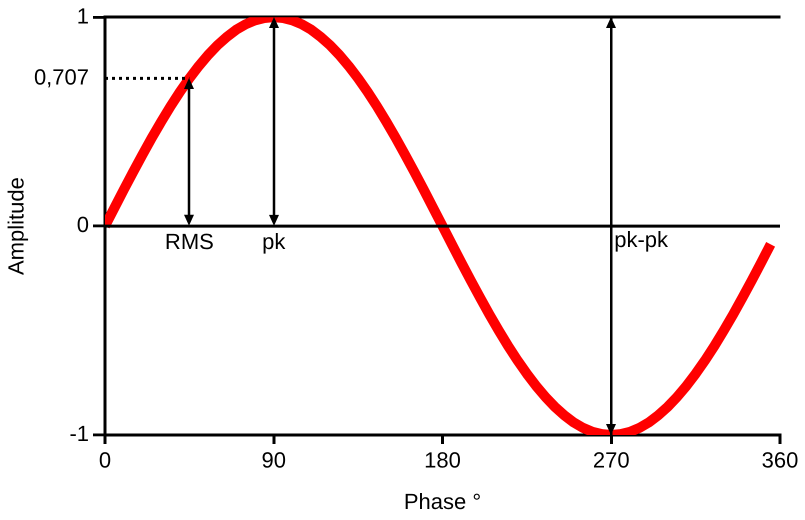 This screenshot has width=805, height=520. I want to click on y-axis-title: Amplitude, so click(15, 226).